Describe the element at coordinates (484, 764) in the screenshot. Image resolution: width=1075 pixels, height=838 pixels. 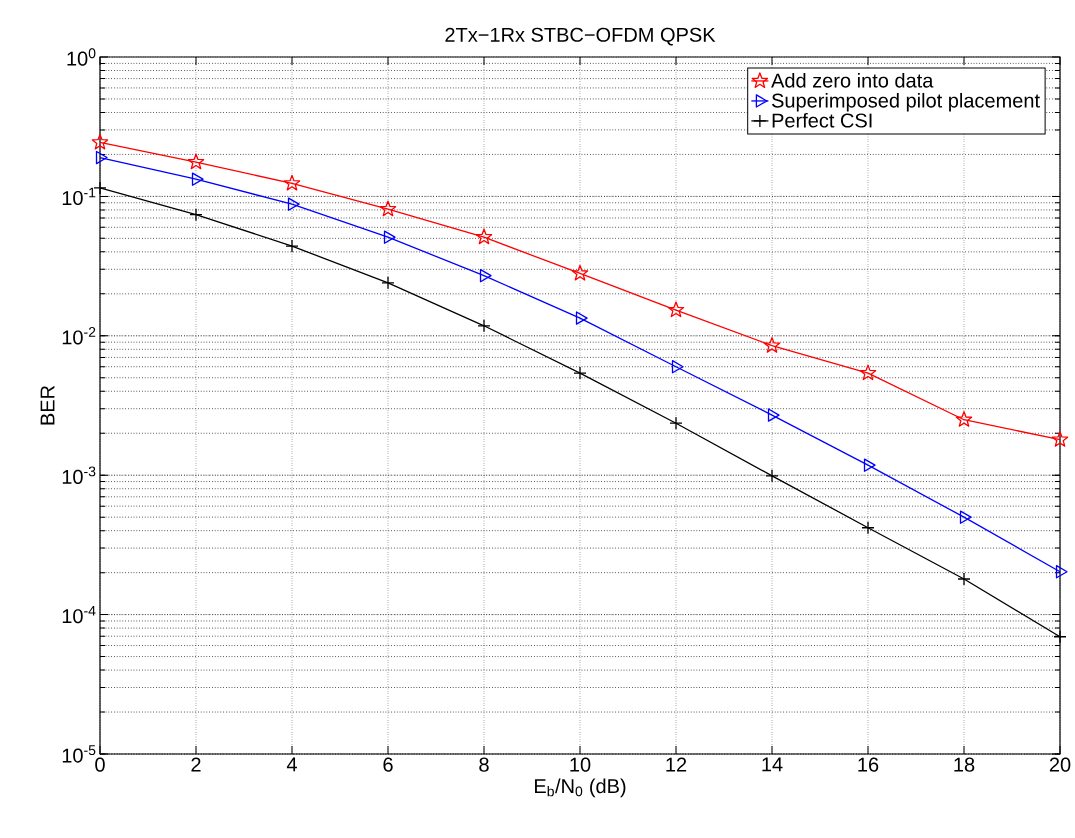
I see `x-tick-label: 8` at that location.